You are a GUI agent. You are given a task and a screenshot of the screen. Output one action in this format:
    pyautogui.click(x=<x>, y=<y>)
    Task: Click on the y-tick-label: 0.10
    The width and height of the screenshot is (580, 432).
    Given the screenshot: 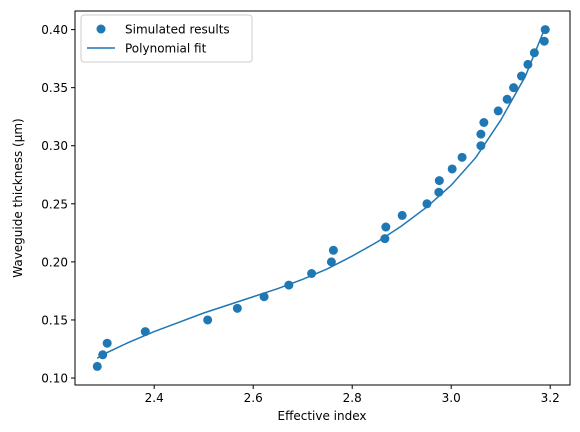 What is the action you would take?
    pyautogui.click(x=54, y=379)
    